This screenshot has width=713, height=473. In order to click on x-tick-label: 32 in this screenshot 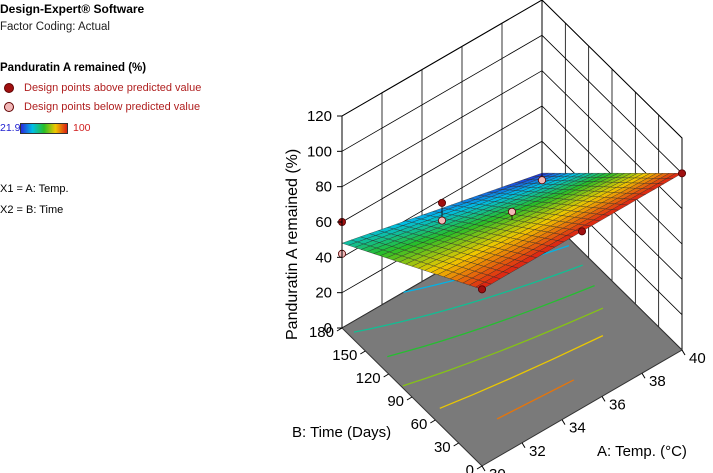, I will do `click(537, 451)`.